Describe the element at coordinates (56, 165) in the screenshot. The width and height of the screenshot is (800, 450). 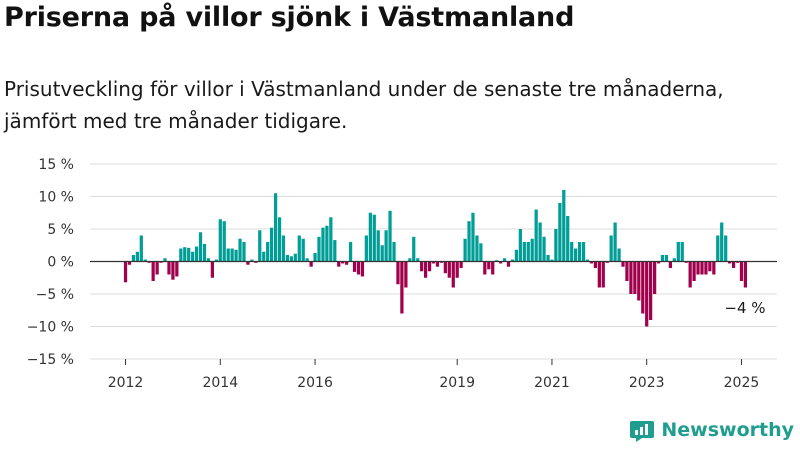
I see `y-tick-label: 15 %` at that location.